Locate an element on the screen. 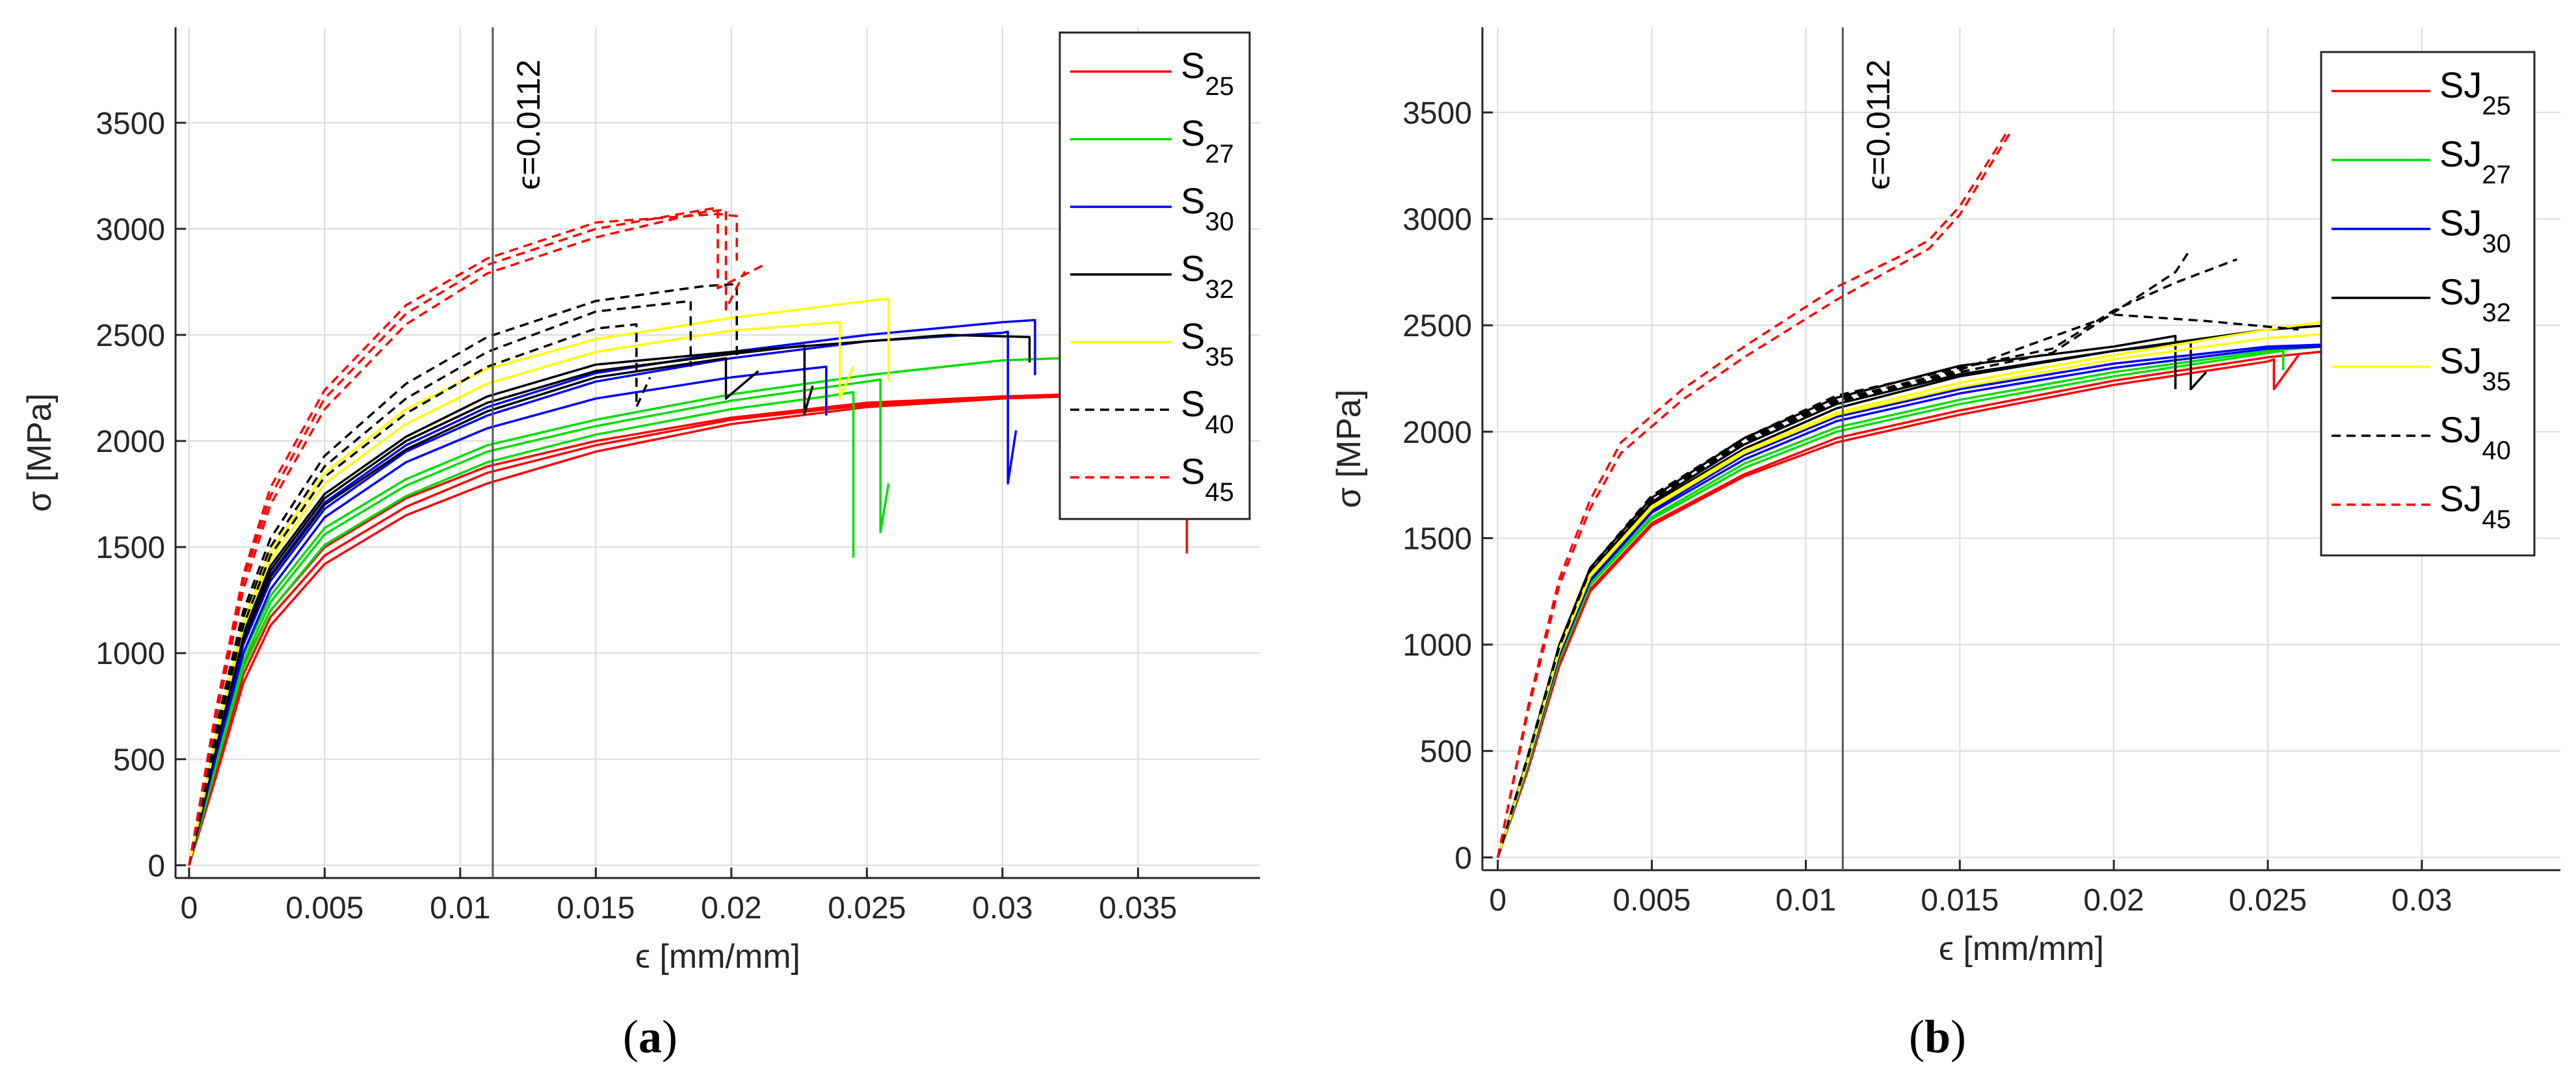 The height and width of the screenshot is (1077, 2576). legend-subscript: 35 is located at coordinates (2496, 382).